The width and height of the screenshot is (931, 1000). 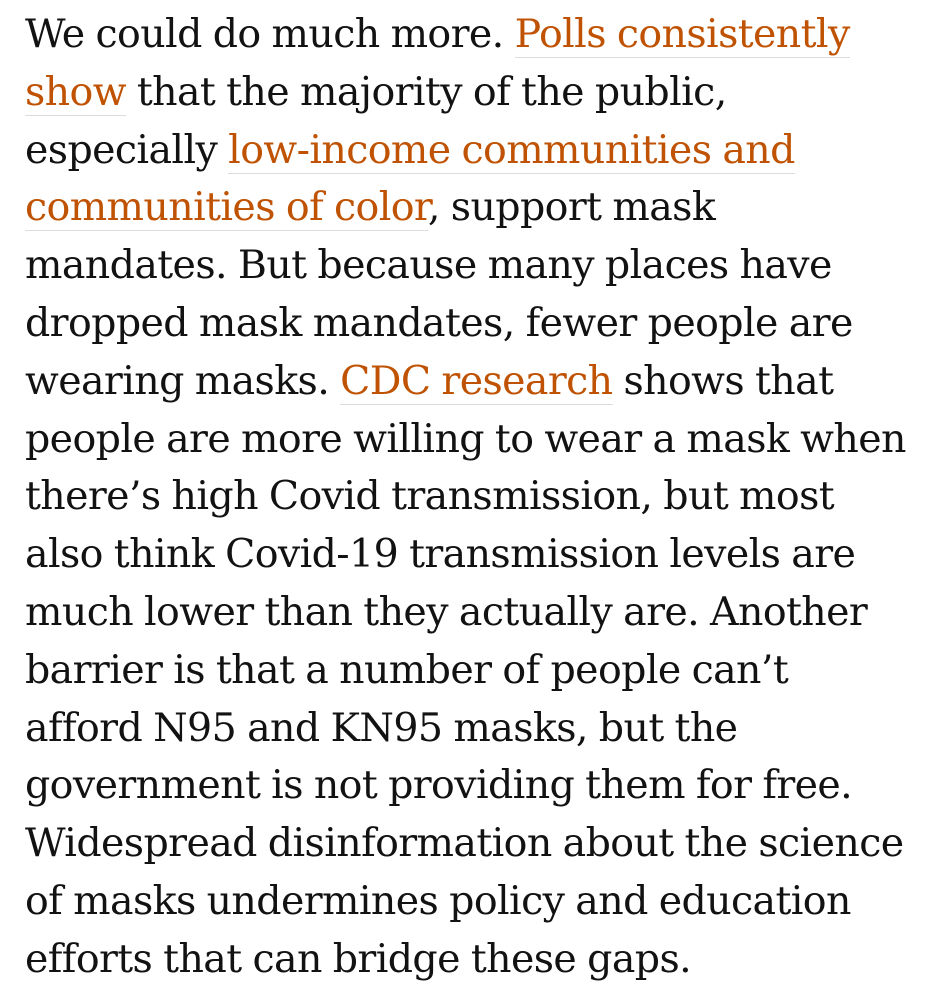 I want to click on cdc-research-link: CDC research, so click(x=476, y=381).